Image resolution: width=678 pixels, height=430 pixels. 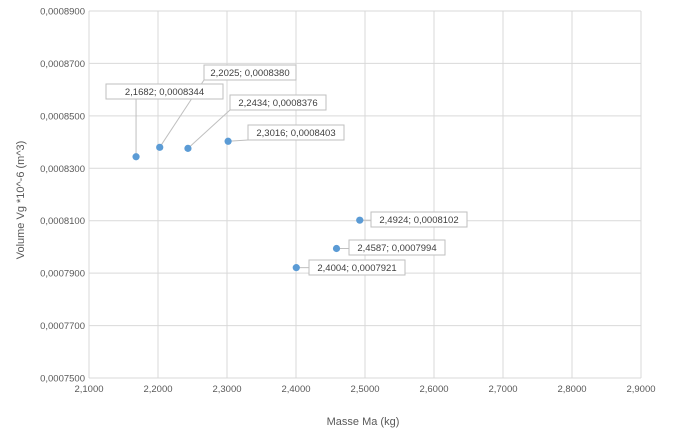 I want to click on x-tick-label: 2,7000, so click(x=502, y=389).